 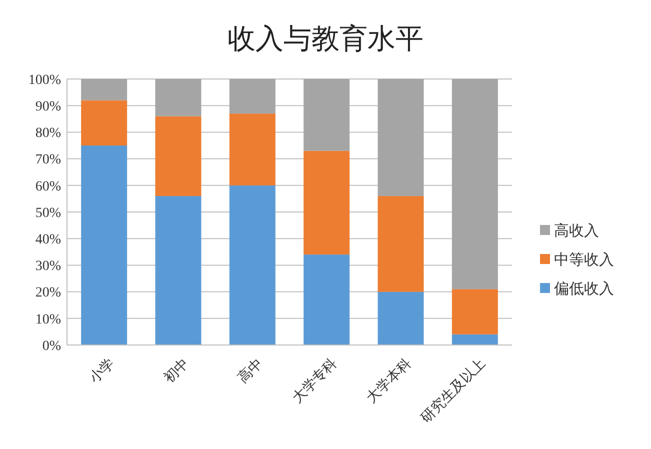 I want to click on legend-label: 中等收入, so click(x=584, y=259).